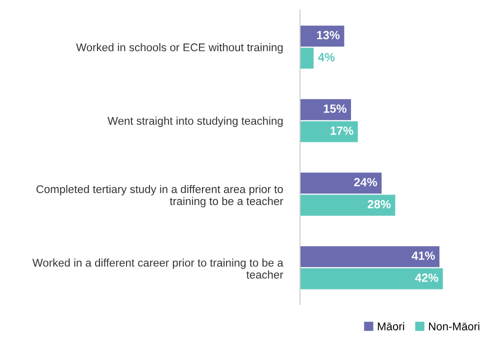 This screenshot has height=346, width=500. Describe the element at coordinates (326, 57) in the screenshot. I see `data-label: 4%` at that location.